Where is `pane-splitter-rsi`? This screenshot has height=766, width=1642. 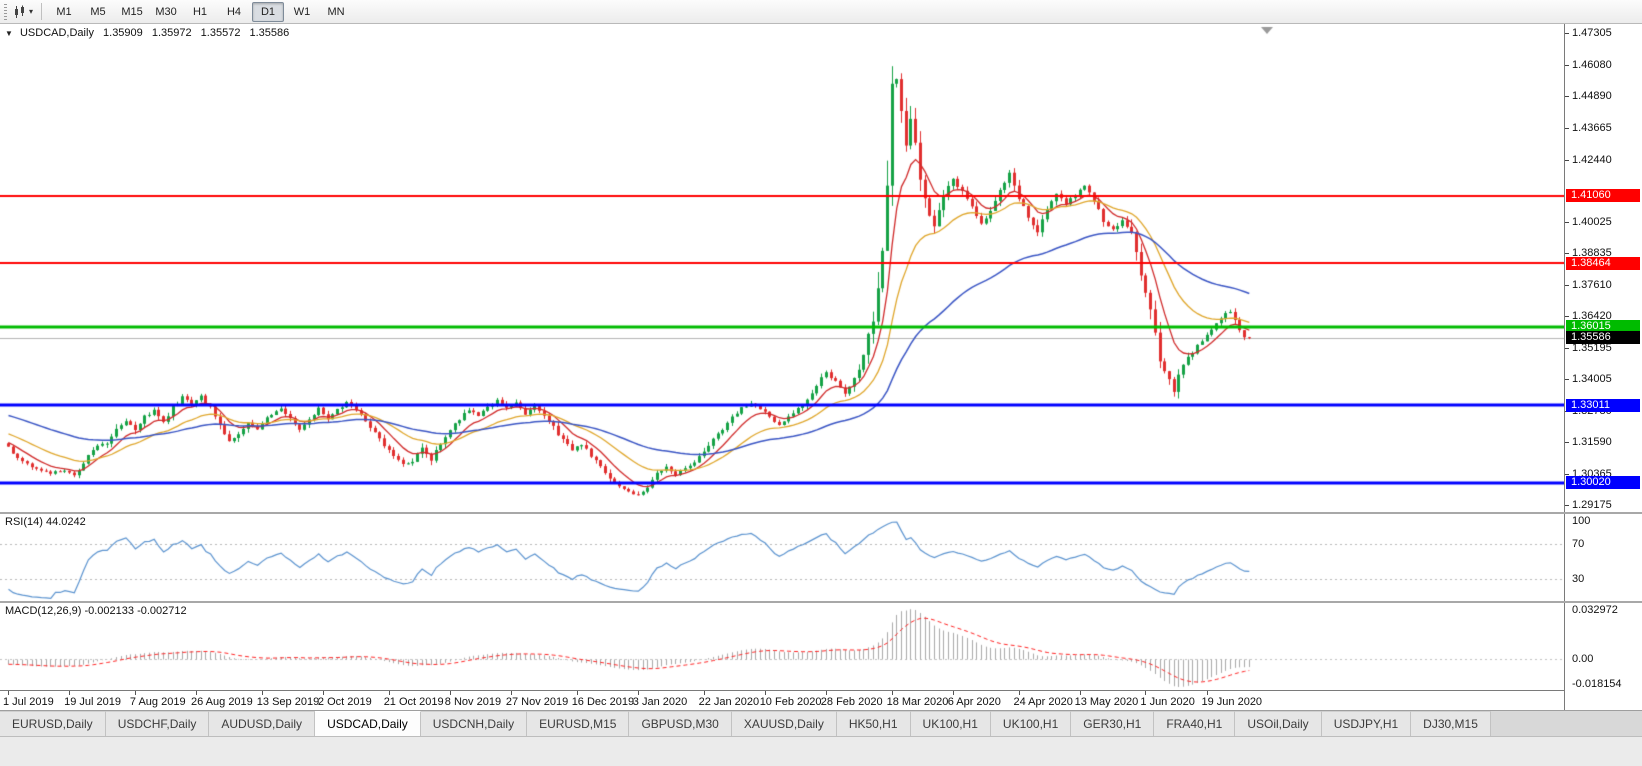 pane-splitter-rsi is located at coordinates (821, 513).